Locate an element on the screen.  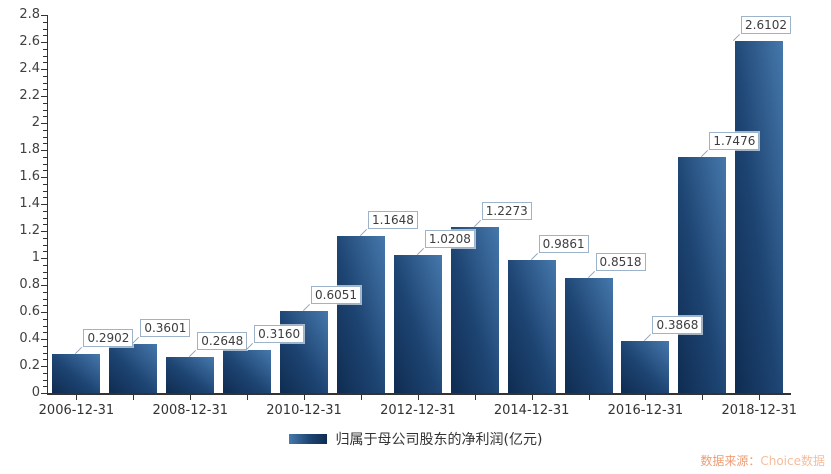
x-tick-label: 2018-12-31 is located at coordinates (759, 410).